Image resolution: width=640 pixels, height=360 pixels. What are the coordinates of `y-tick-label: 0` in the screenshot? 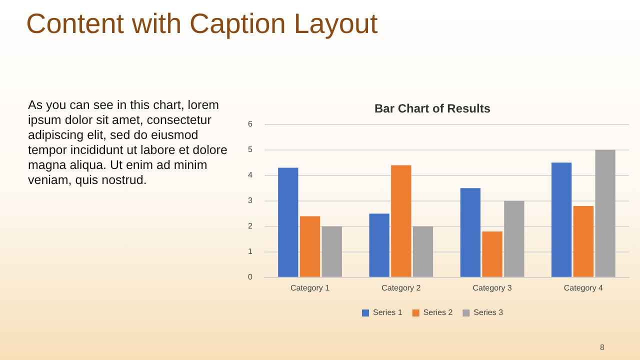 It's located at (250, 277).